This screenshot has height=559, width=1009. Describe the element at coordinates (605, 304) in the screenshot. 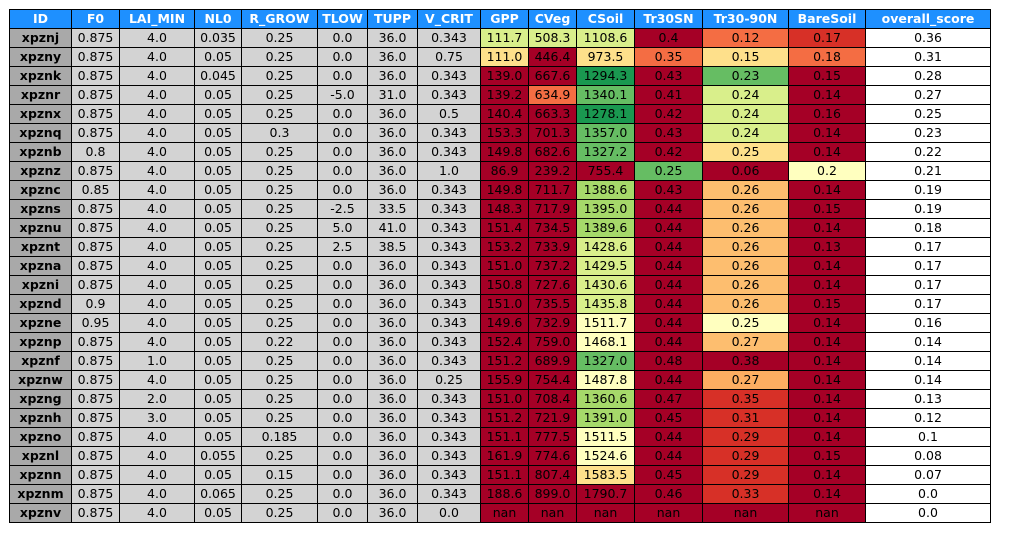

I see `cell-metric: 1435.8` at that location.